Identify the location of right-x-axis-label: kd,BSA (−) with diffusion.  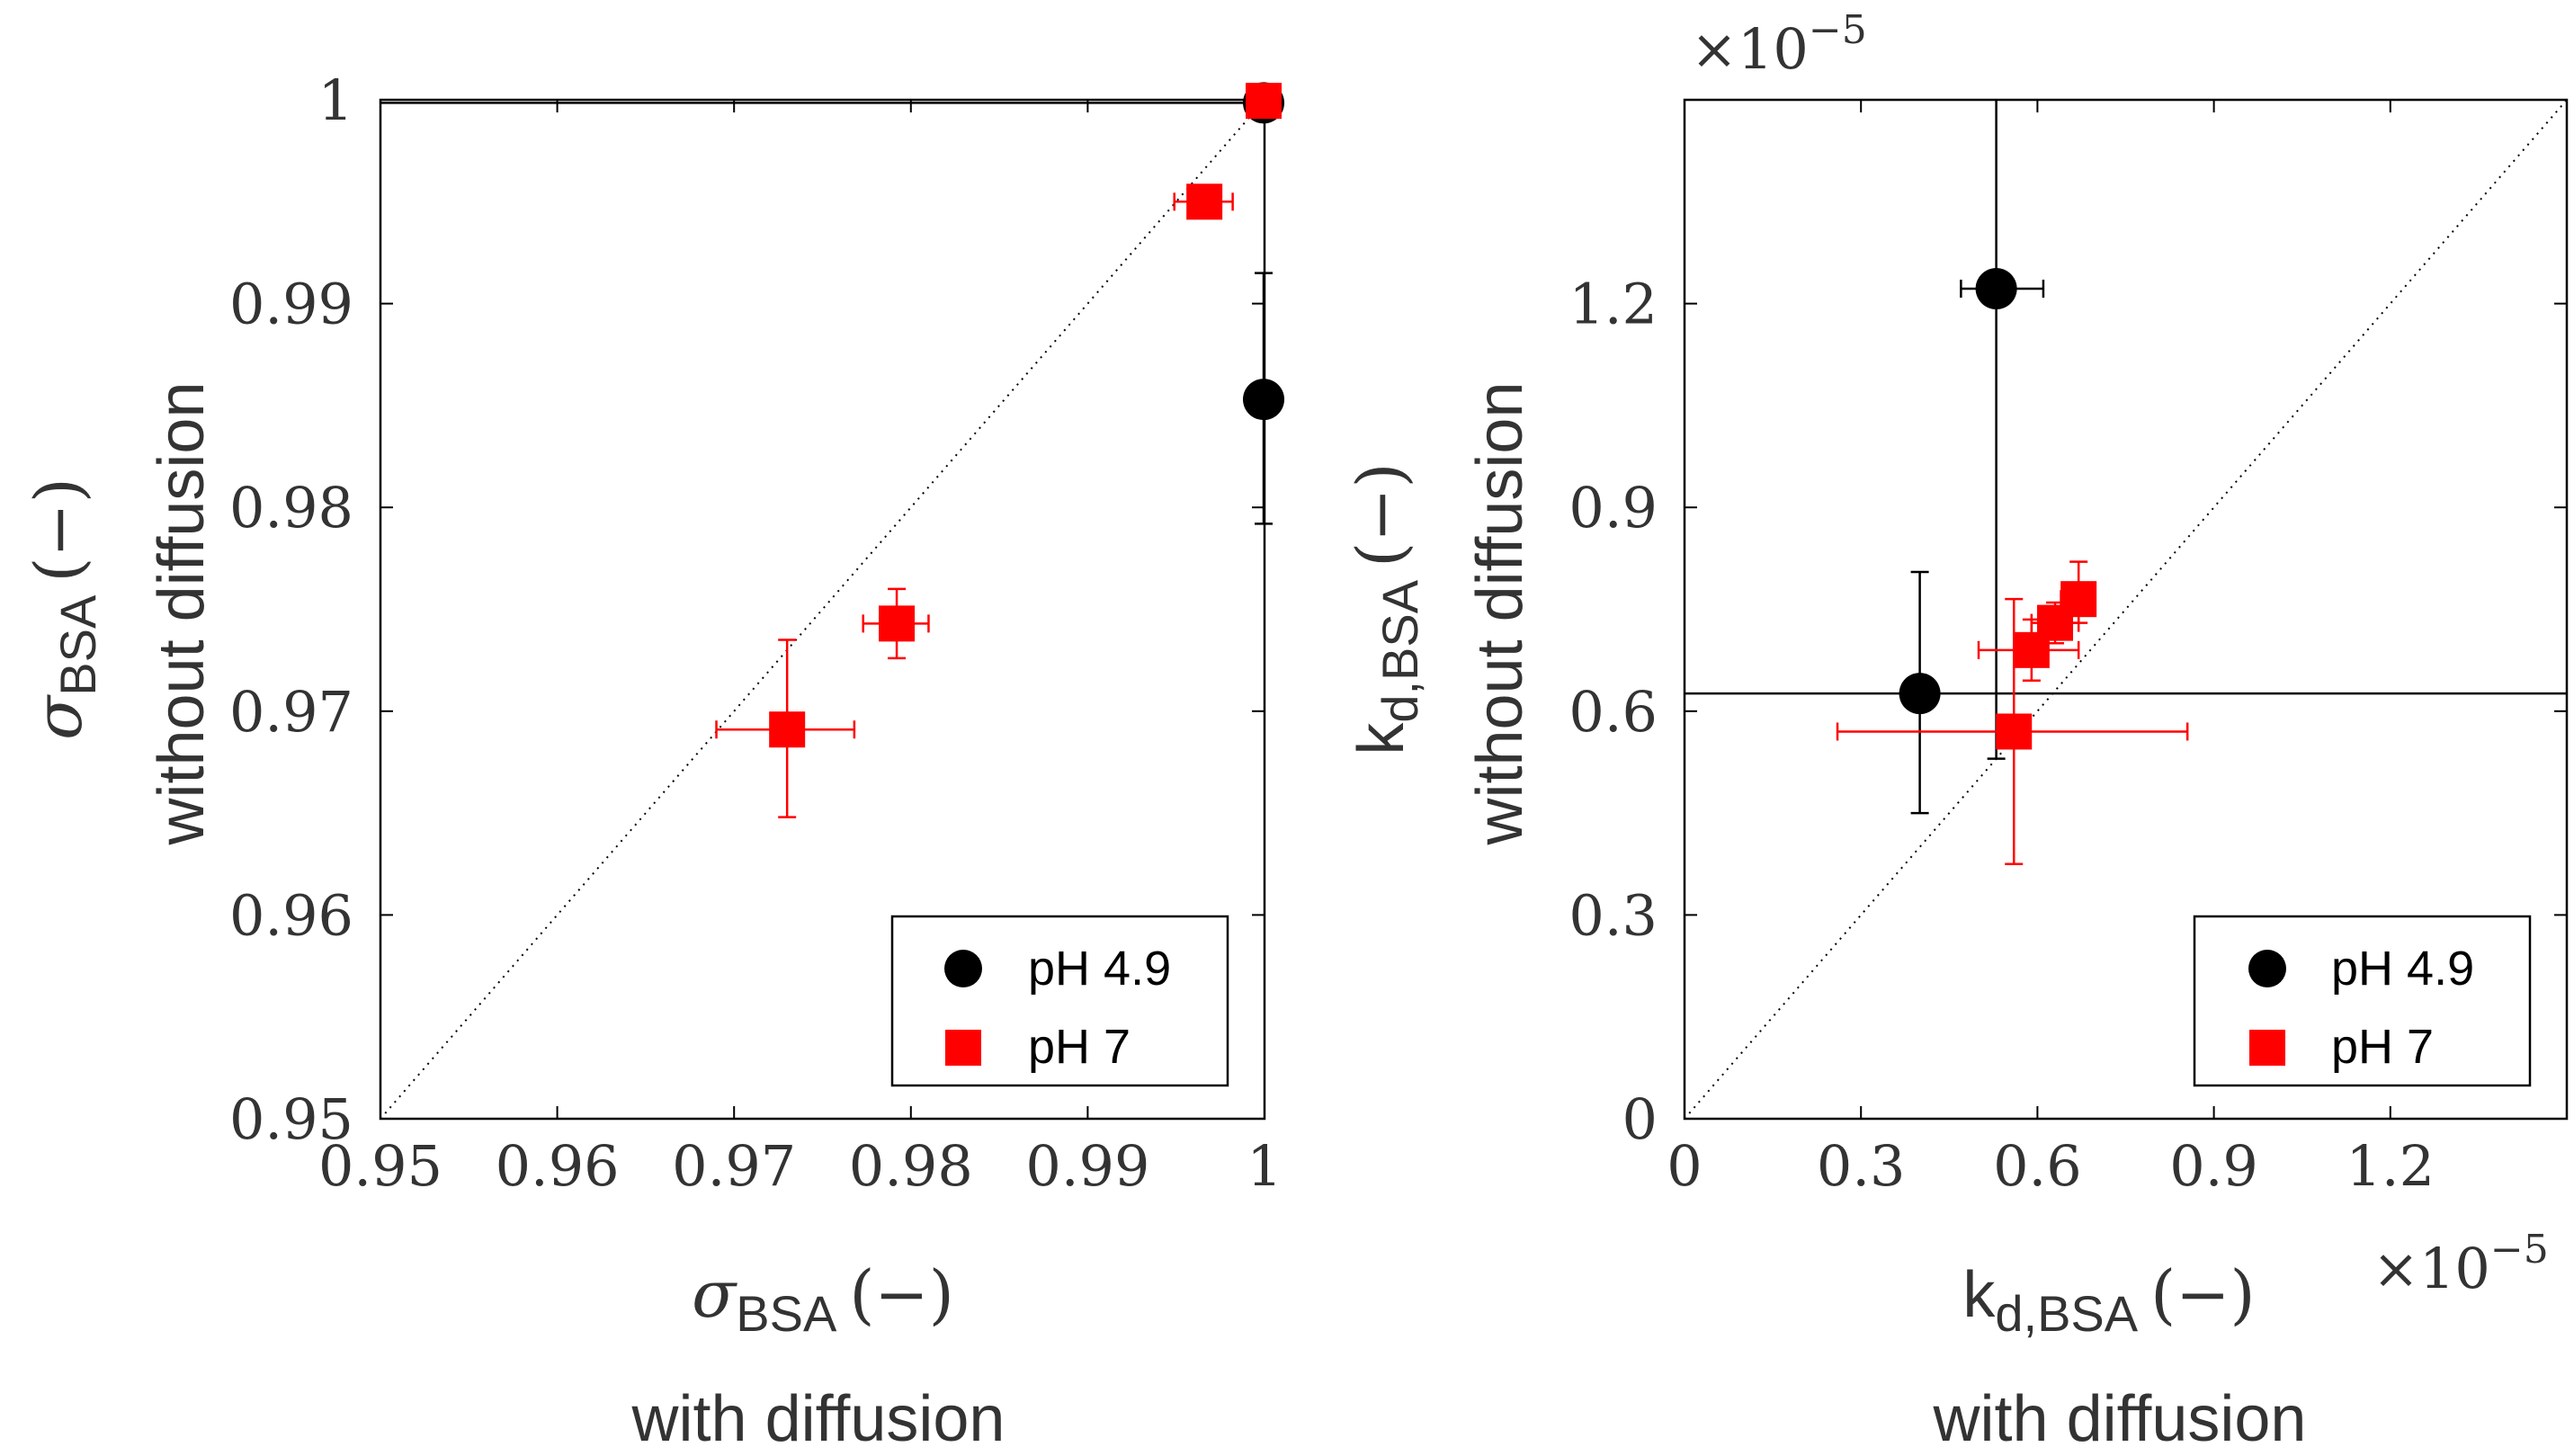
(2120, 1355).